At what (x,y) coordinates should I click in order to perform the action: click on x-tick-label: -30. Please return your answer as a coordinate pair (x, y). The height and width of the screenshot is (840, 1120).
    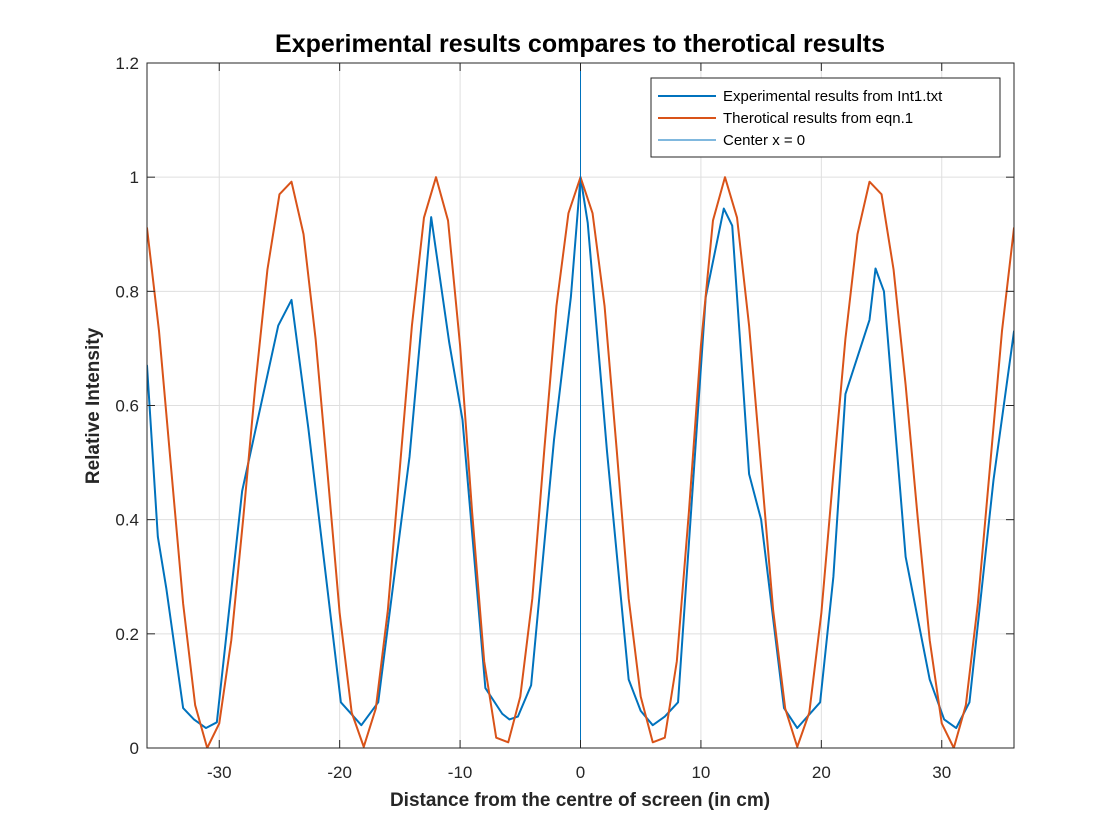
    Looking at the image, I should click on (219, 772).